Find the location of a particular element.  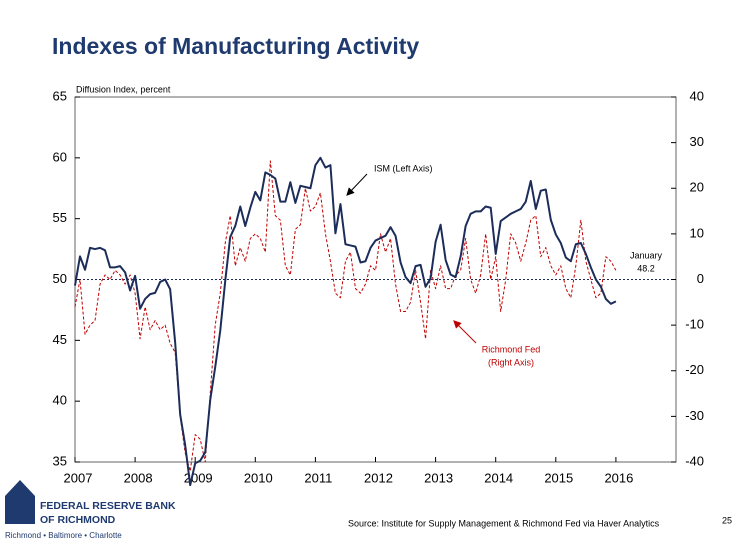

page-number: 25 is located at coordinates (727, 520).